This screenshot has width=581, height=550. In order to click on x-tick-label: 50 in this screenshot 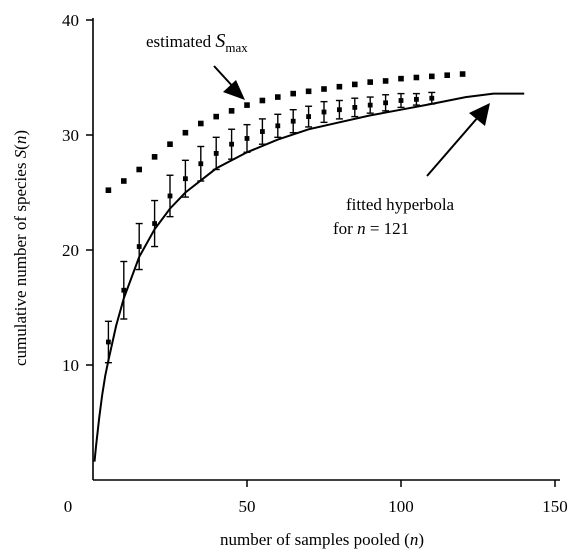, I will do `click(247, 506)`.